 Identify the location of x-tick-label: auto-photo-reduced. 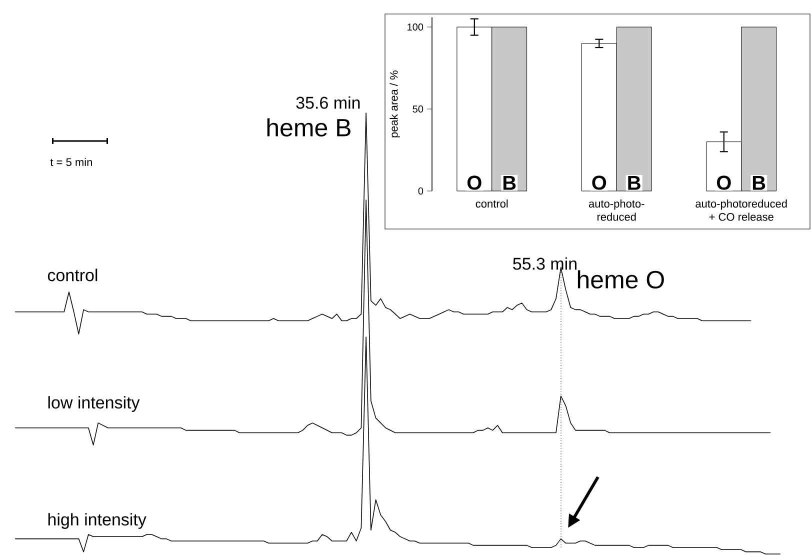
(616, 210).